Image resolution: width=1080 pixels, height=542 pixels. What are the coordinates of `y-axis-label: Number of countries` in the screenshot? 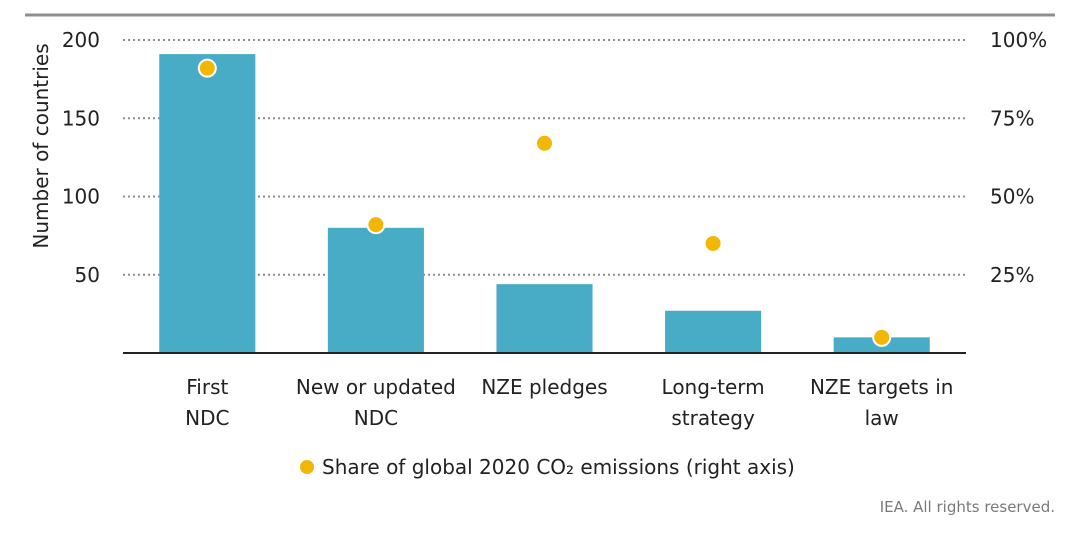 It's located at (41, 145).